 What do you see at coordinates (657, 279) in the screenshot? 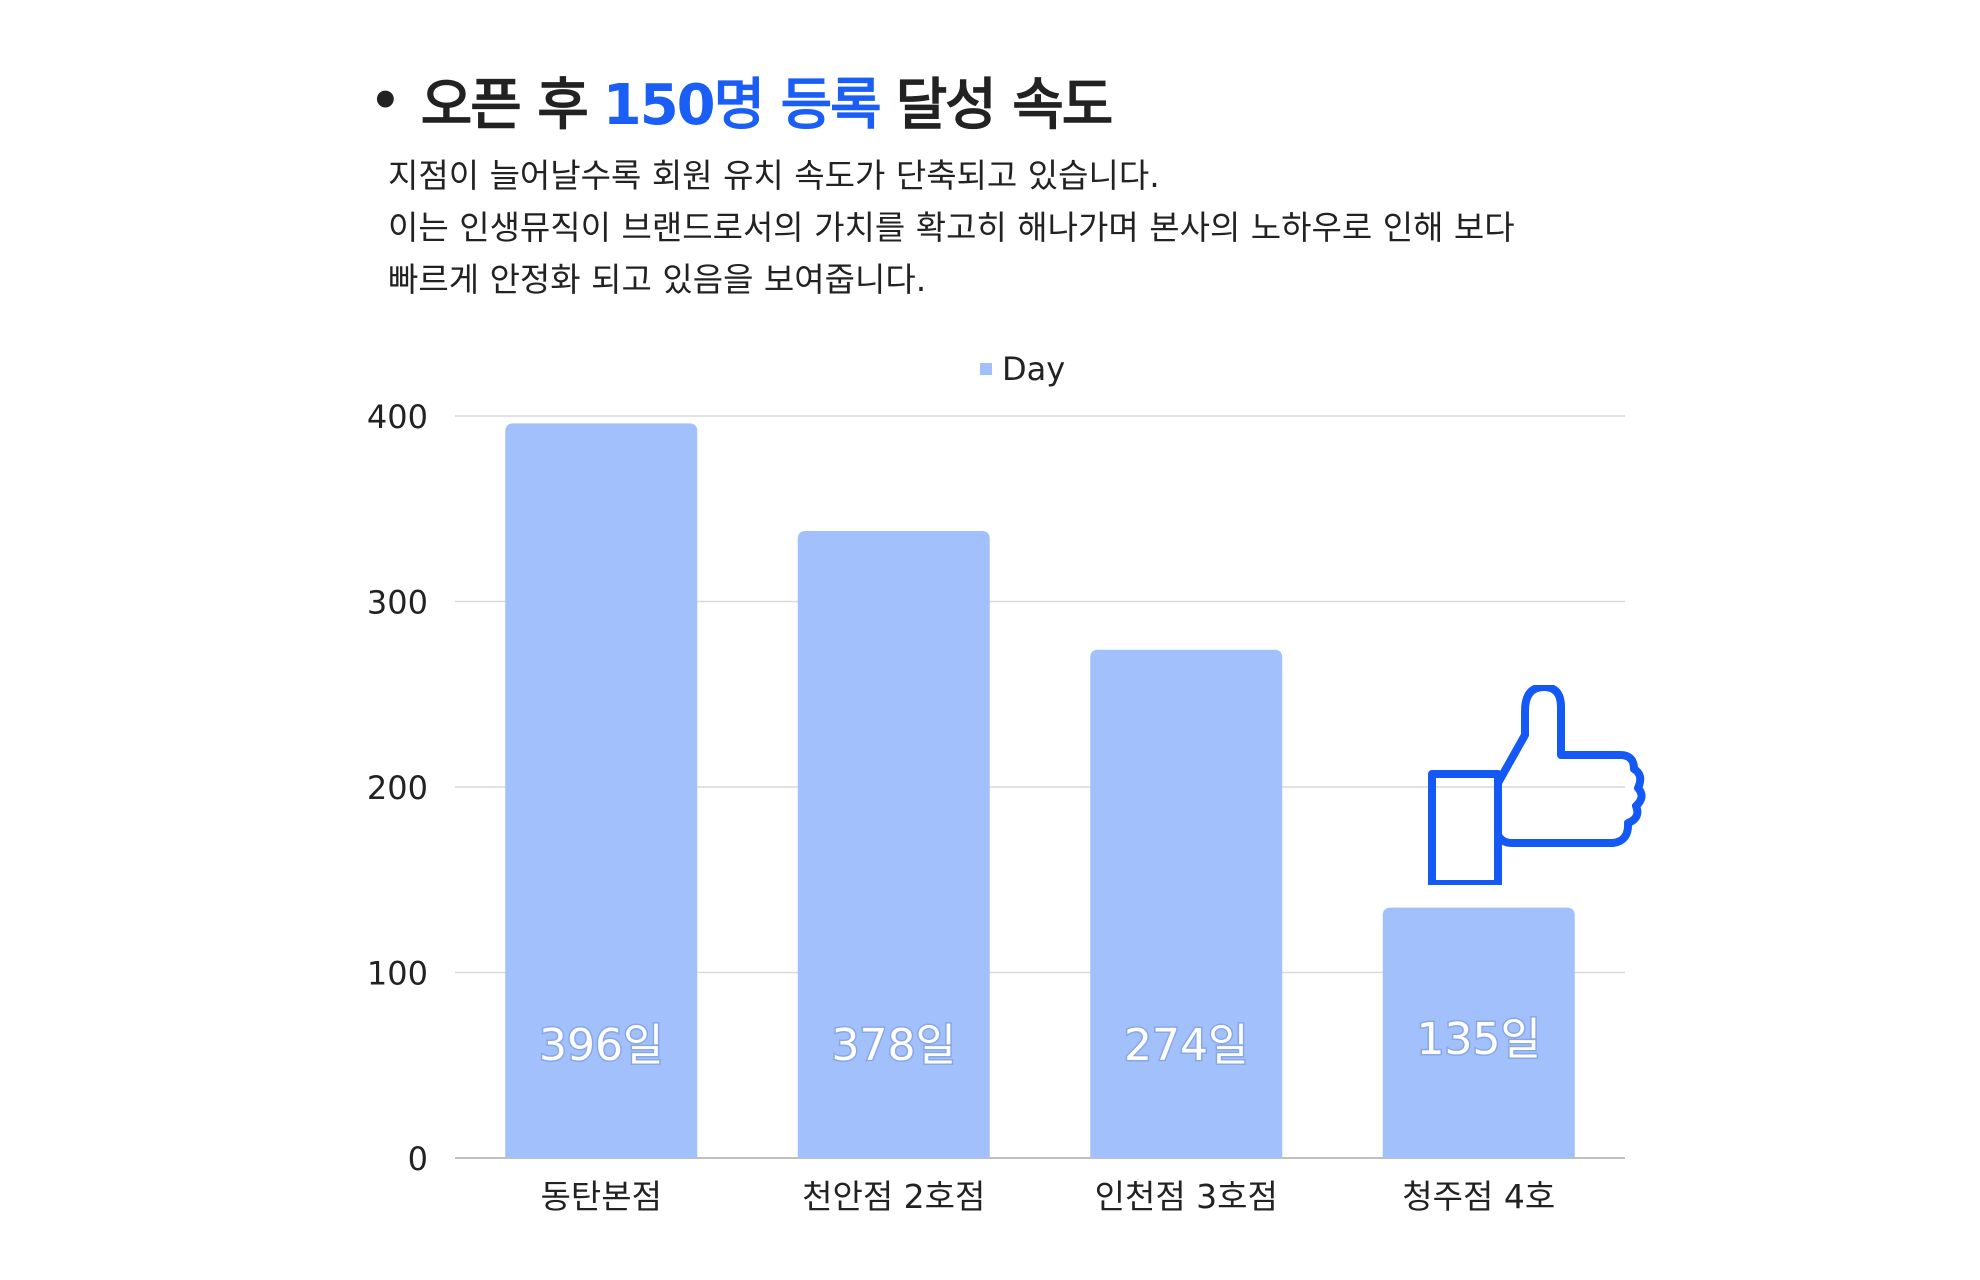
I see `description-line-3: 빠르게 안정화 되고 있음을 보여줍니다.` at bounding box center [657, 279].